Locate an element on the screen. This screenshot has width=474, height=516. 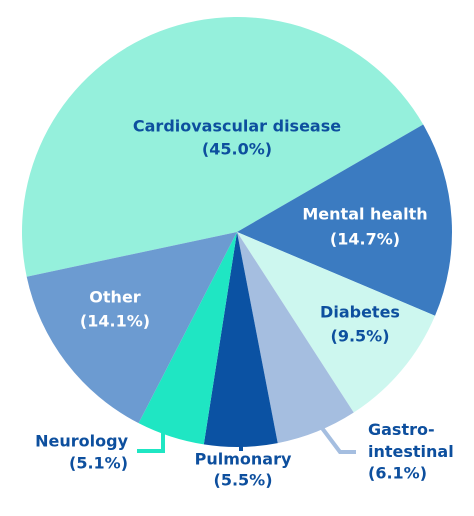
value-label: (9.5%) is located at coordinates (360, 336).